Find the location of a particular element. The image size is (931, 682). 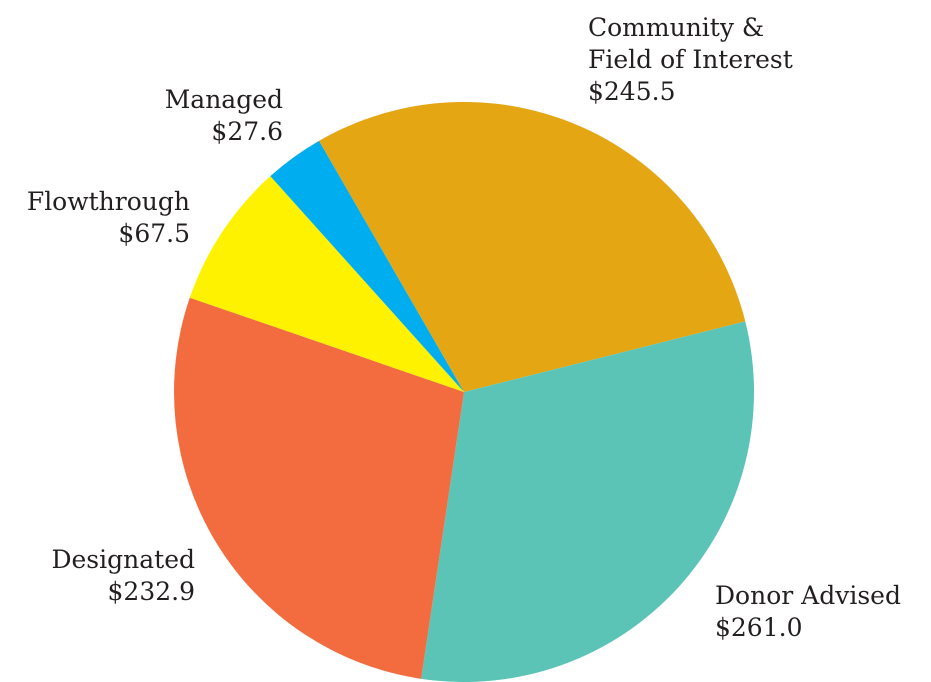

slice-label: Donor Advised $261.0 is located at coordinates (808, 612).